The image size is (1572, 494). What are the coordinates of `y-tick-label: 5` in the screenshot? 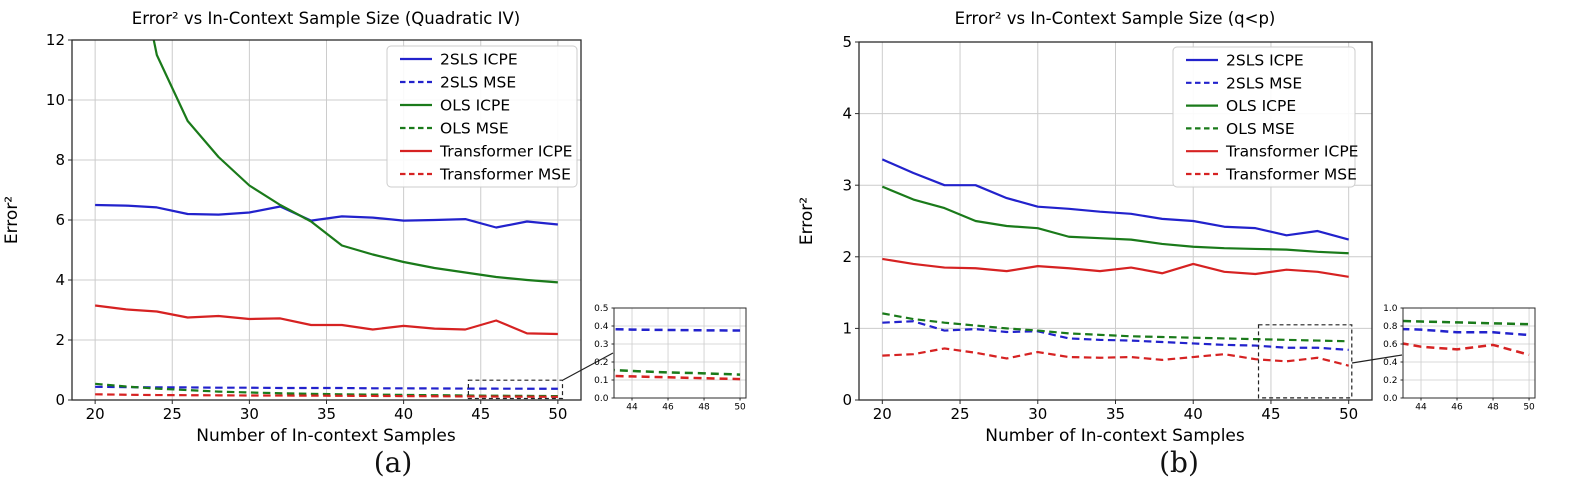 It's located at (847, 42).